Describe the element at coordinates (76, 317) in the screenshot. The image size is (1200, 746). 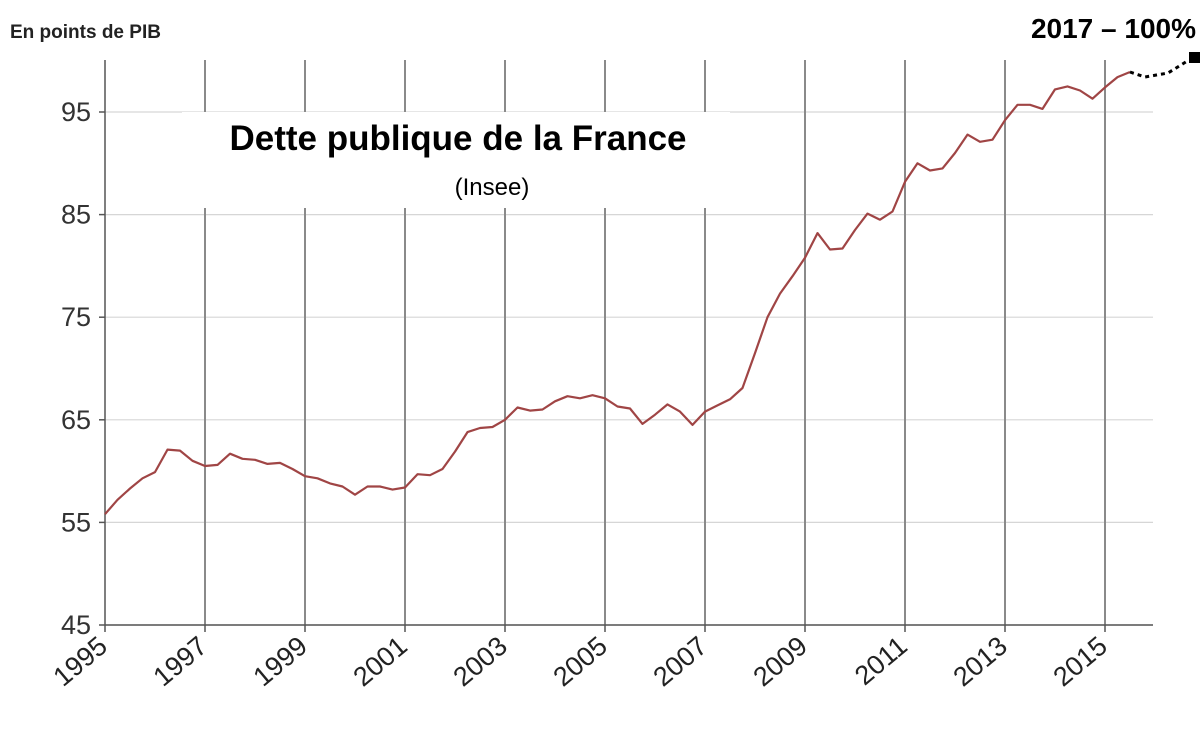
I see `y-tick-label: 75` at that location.